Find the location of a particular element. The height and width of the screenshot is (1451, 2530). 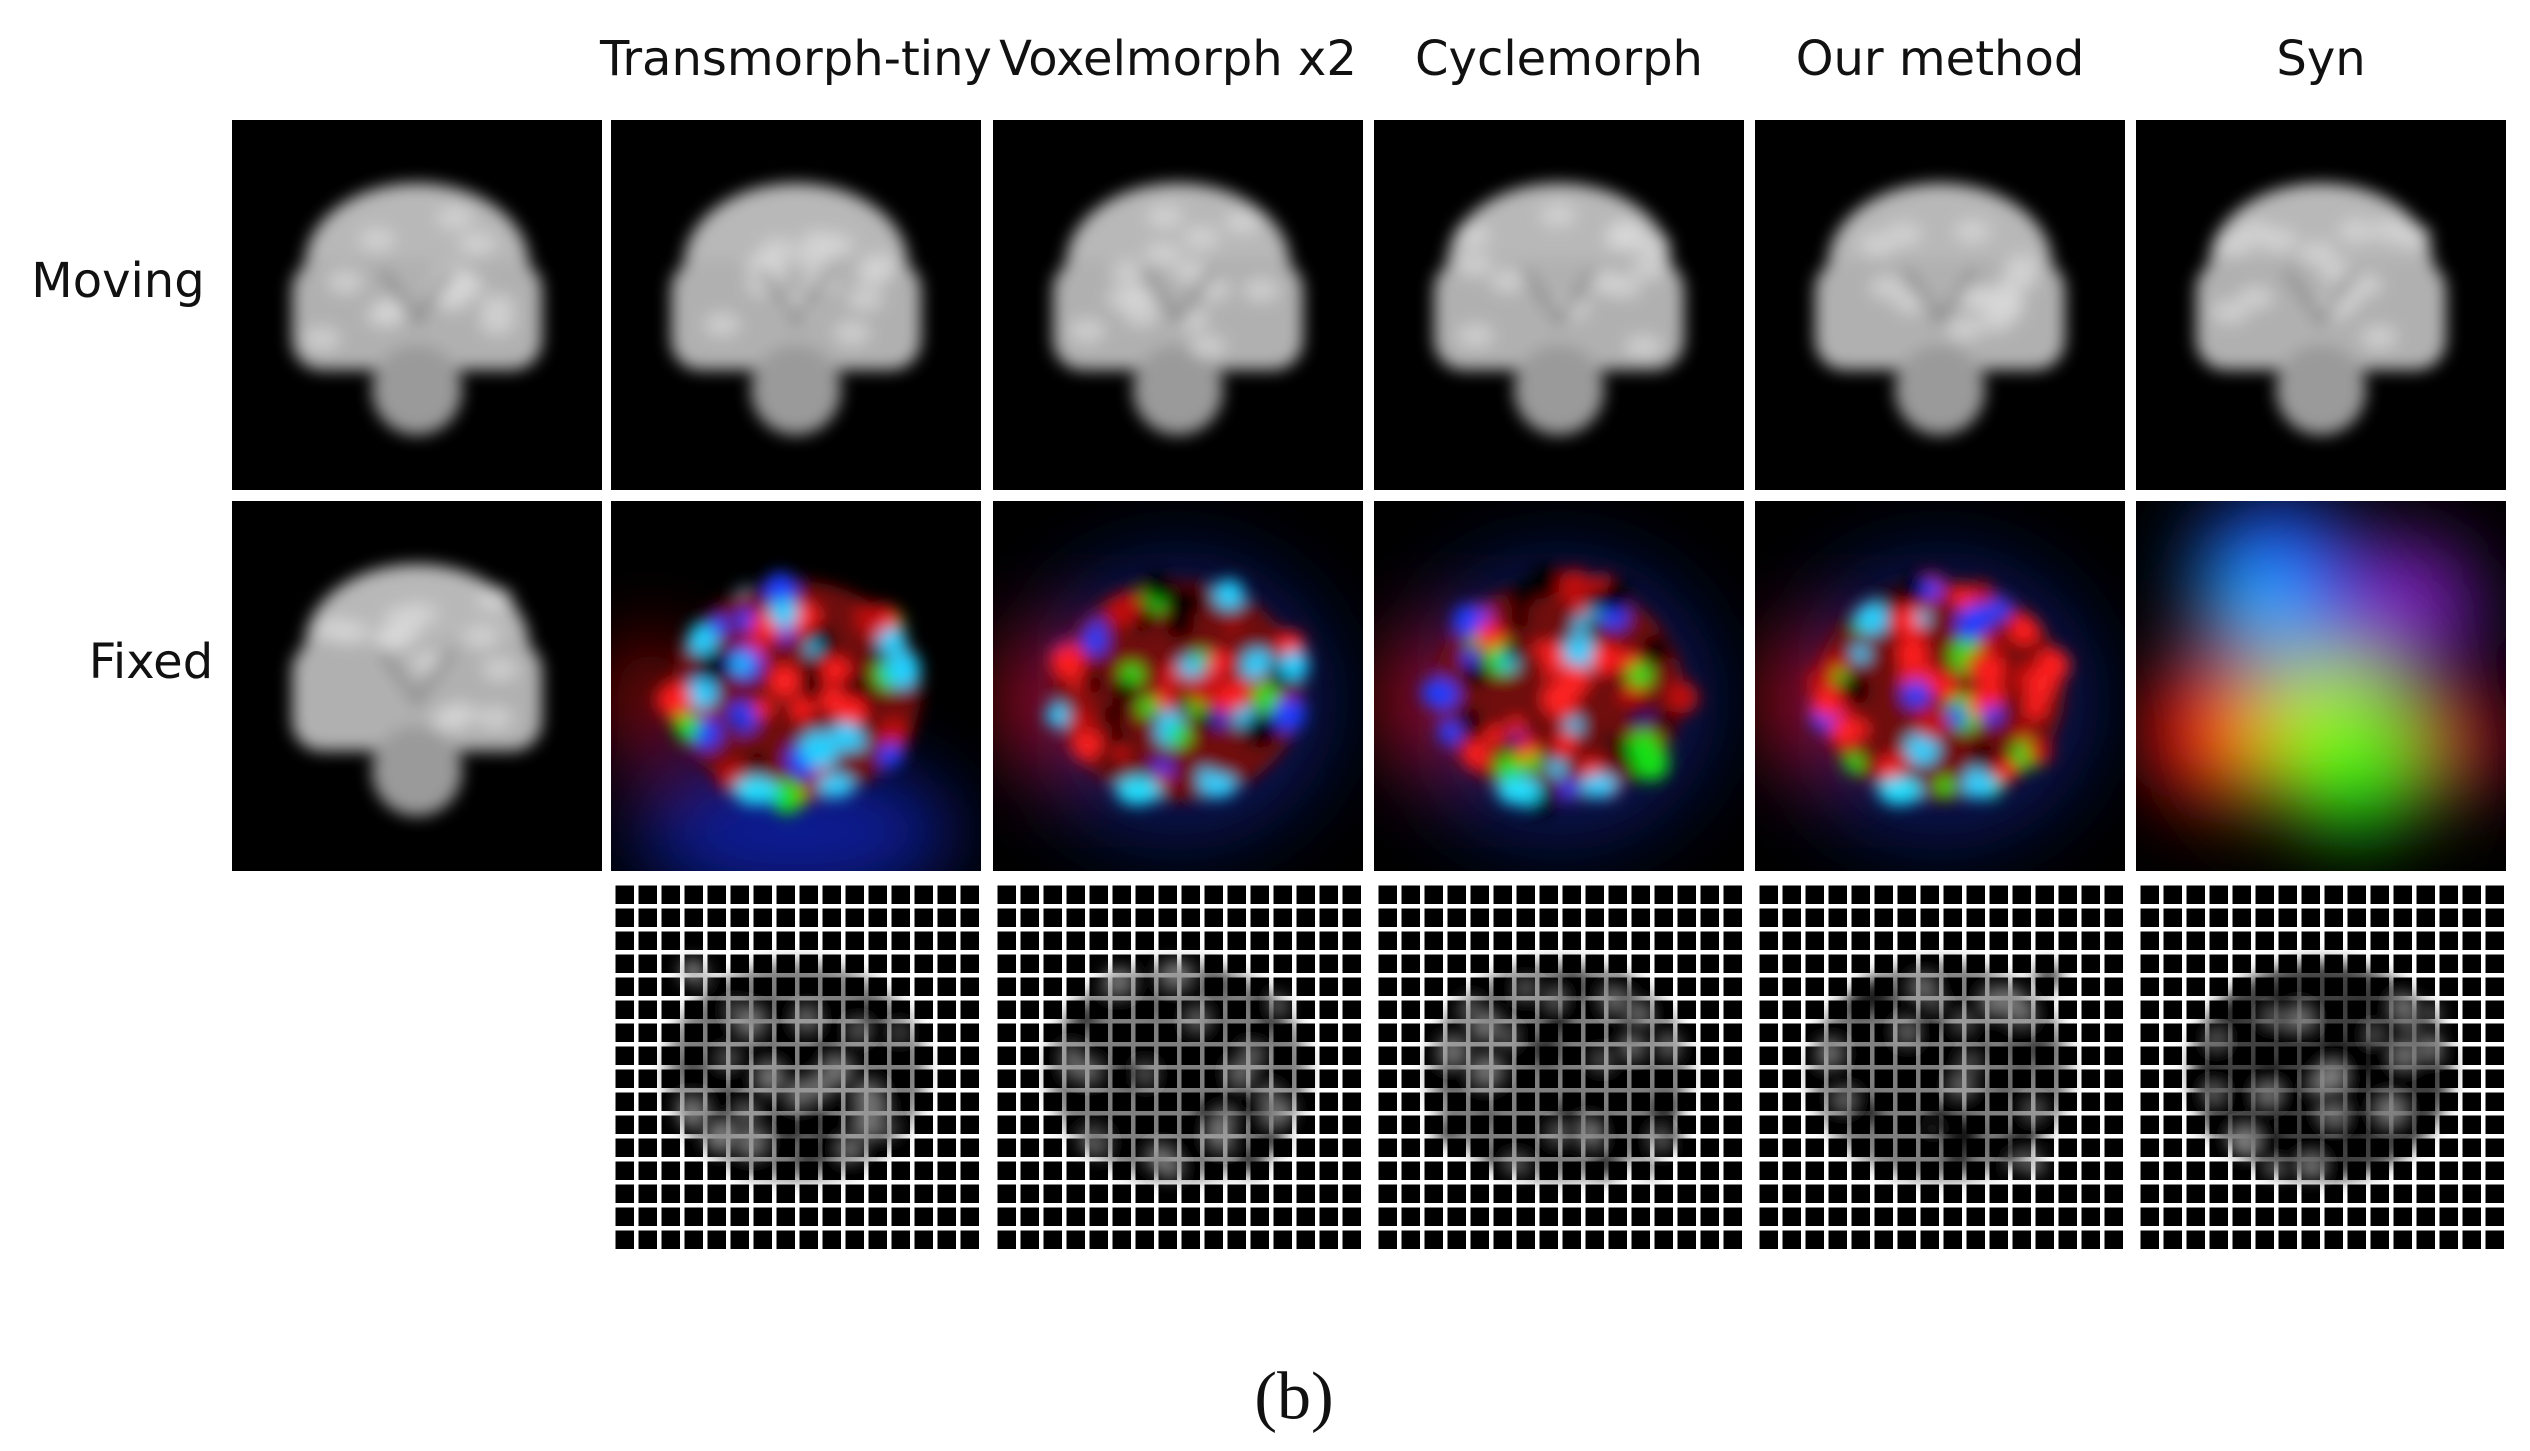

field is located at coordinates (1177, 688).